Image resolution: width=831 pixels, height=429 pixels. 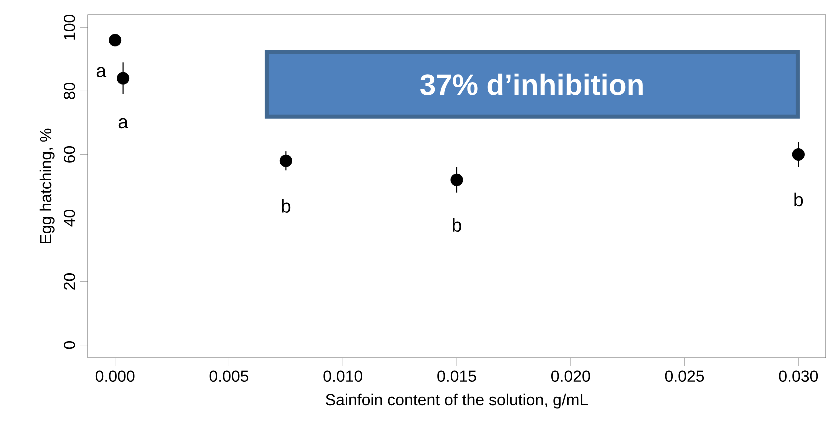 What do you see at coordinates (70, 282) in the screenshot?
I see `y-tick-label: 20` at bounding box center [70, 282].